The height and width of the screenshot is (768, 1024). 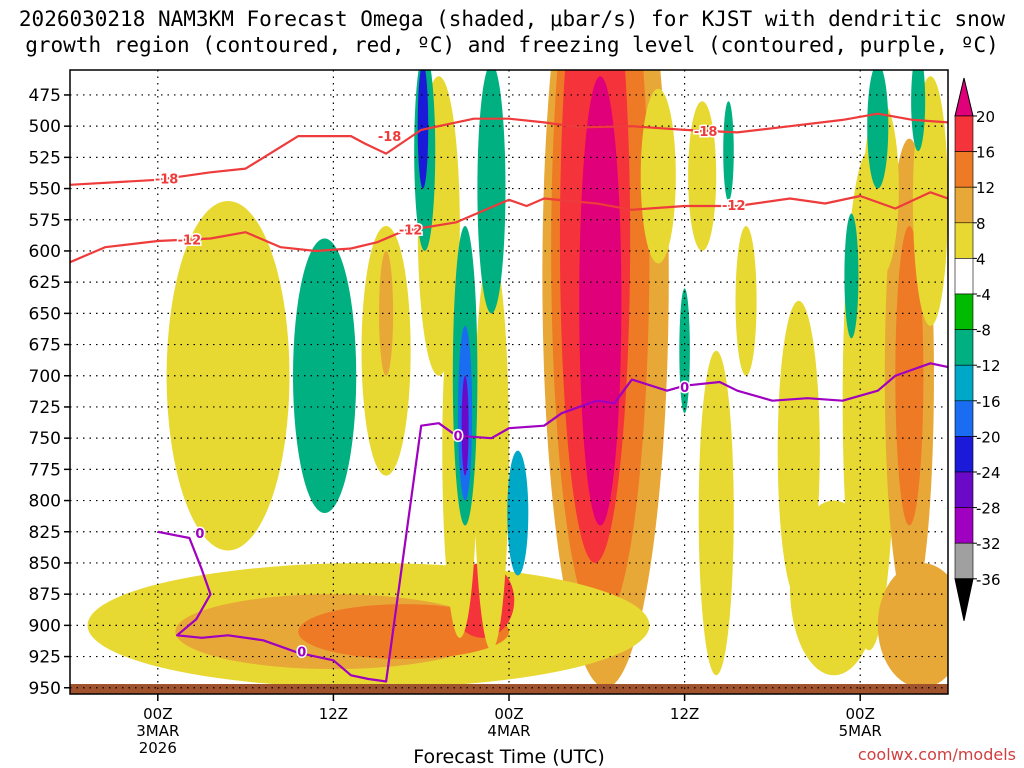 What do you see at coordinates (45, 158) in the screenshot?
I see `y-tick-label: 525` at bounding box center [45, 158].